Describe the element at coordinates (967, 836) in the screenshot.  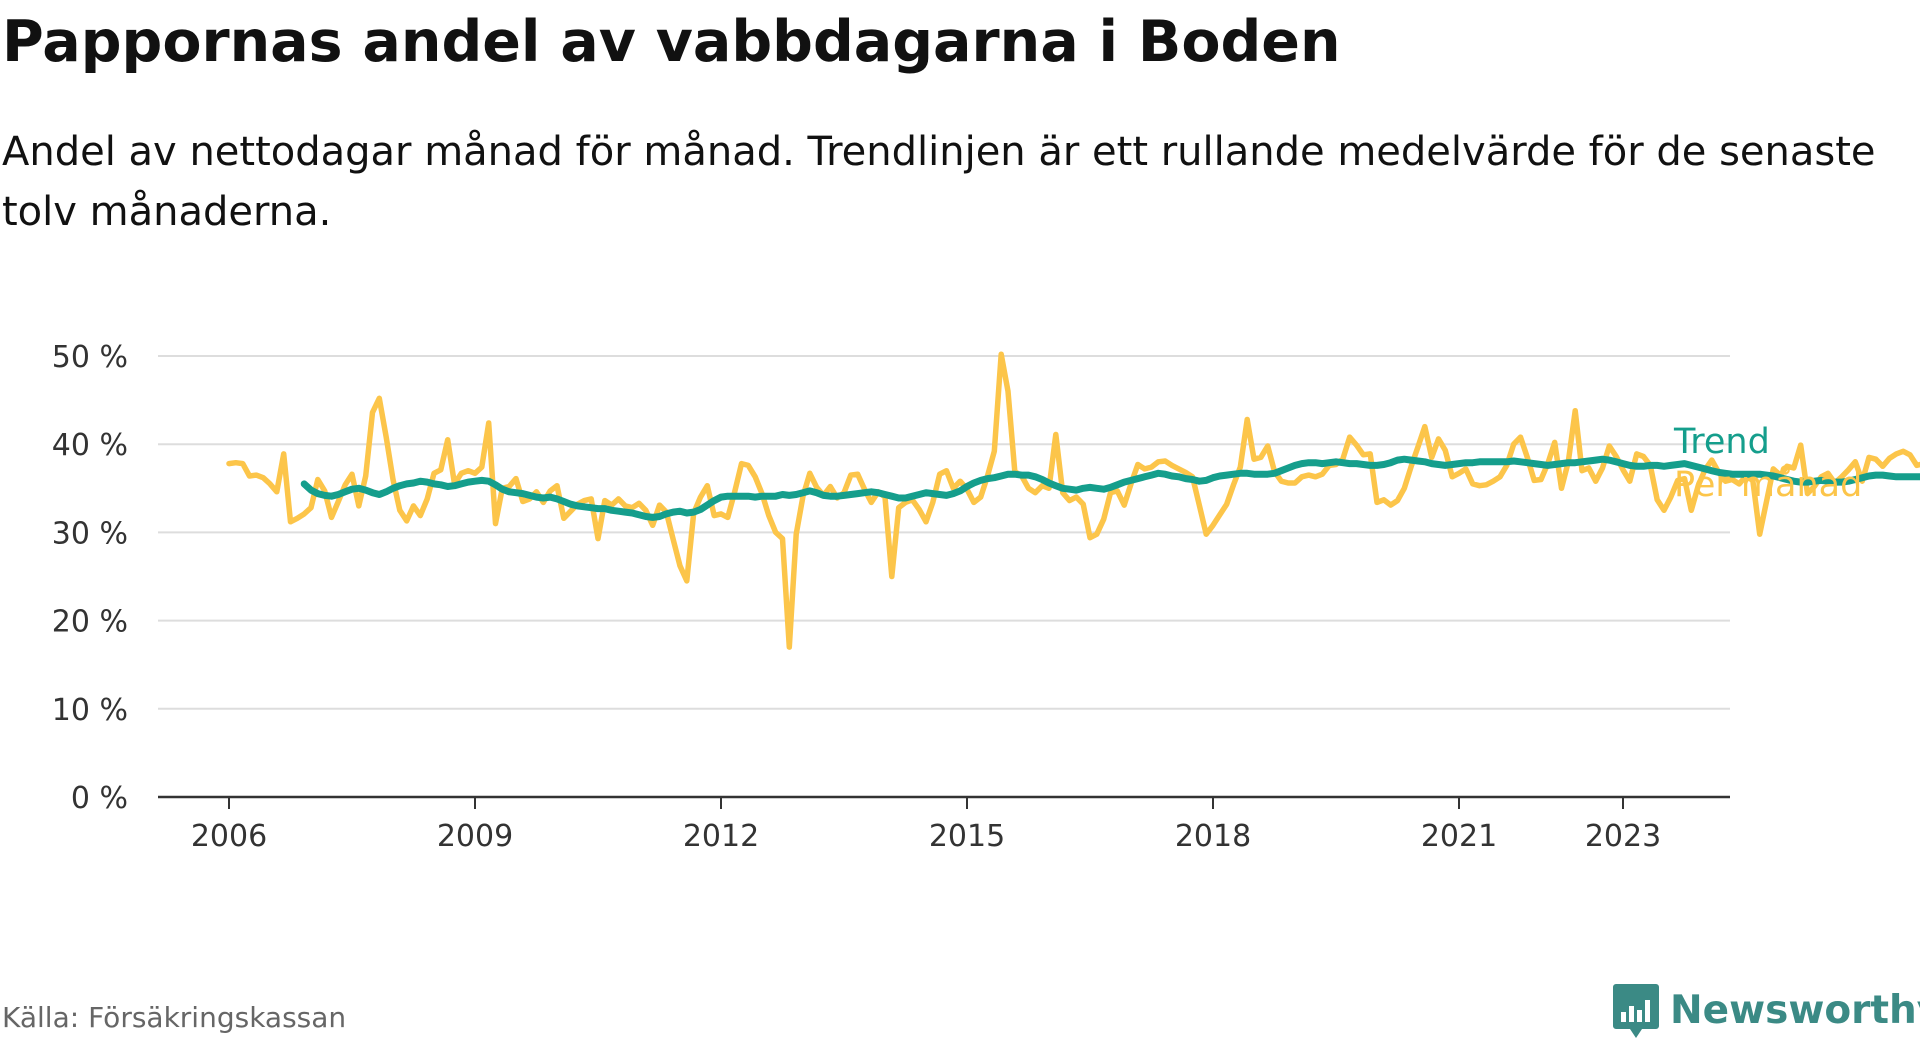
I see `x-tick-label: 2015` at that location.